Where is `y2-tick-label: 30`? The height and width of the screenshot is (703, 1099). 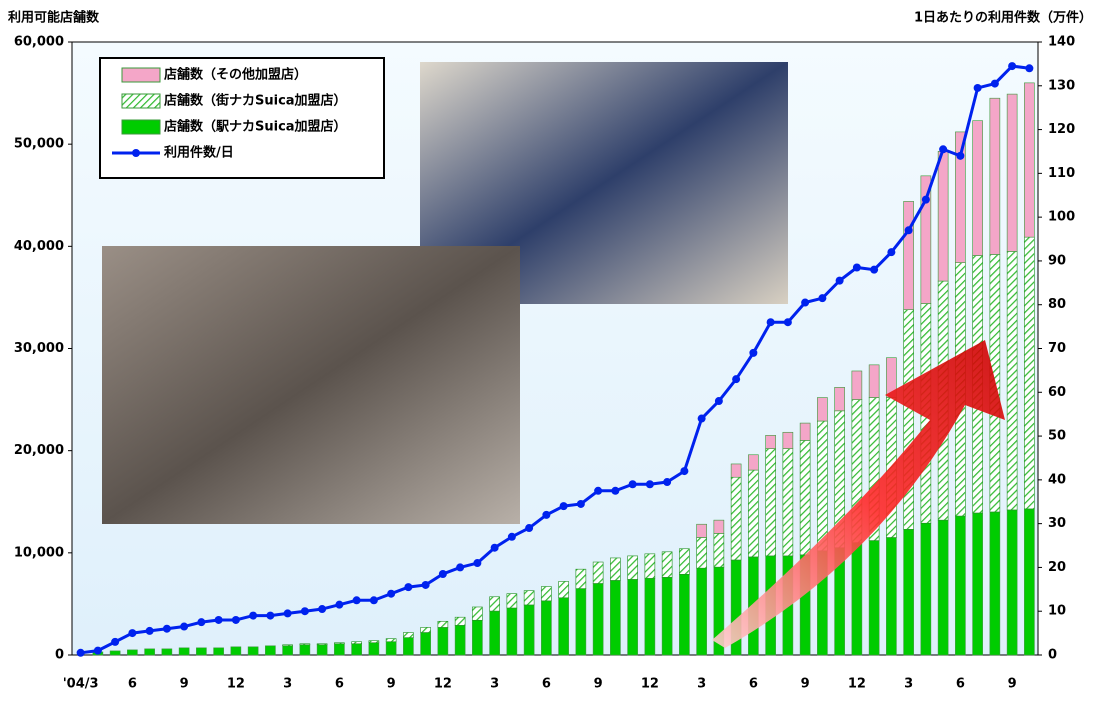 y2-tick-label: 30 is located at coordinates (1057, 523).